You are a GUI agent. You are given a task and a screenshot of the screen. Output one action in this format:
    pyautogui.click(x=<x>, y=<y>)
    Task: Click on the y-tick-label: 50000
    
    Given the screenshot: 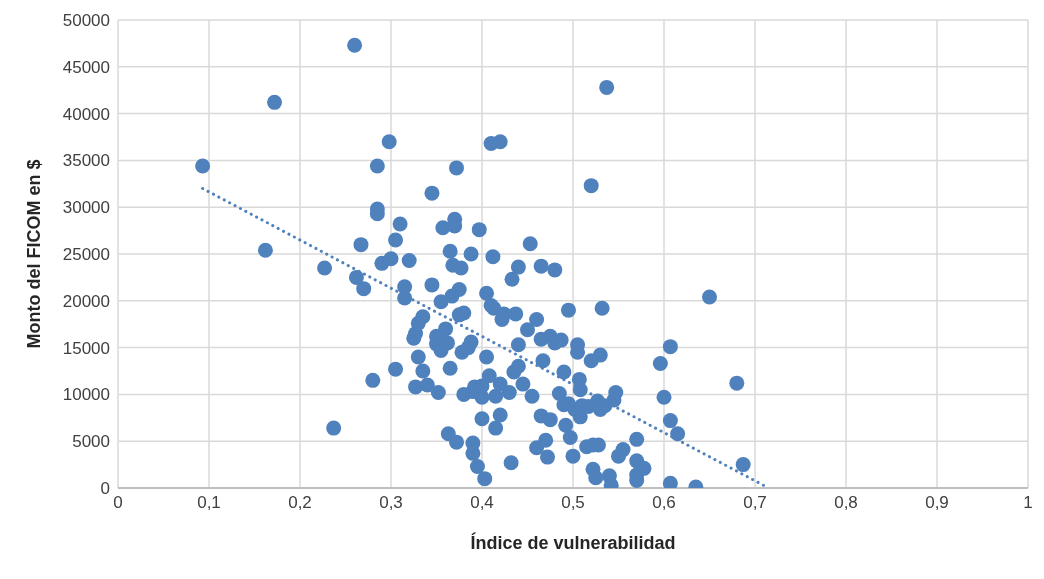 What is the action you would take?
    pyautogui.click(x=86, y=21)
    